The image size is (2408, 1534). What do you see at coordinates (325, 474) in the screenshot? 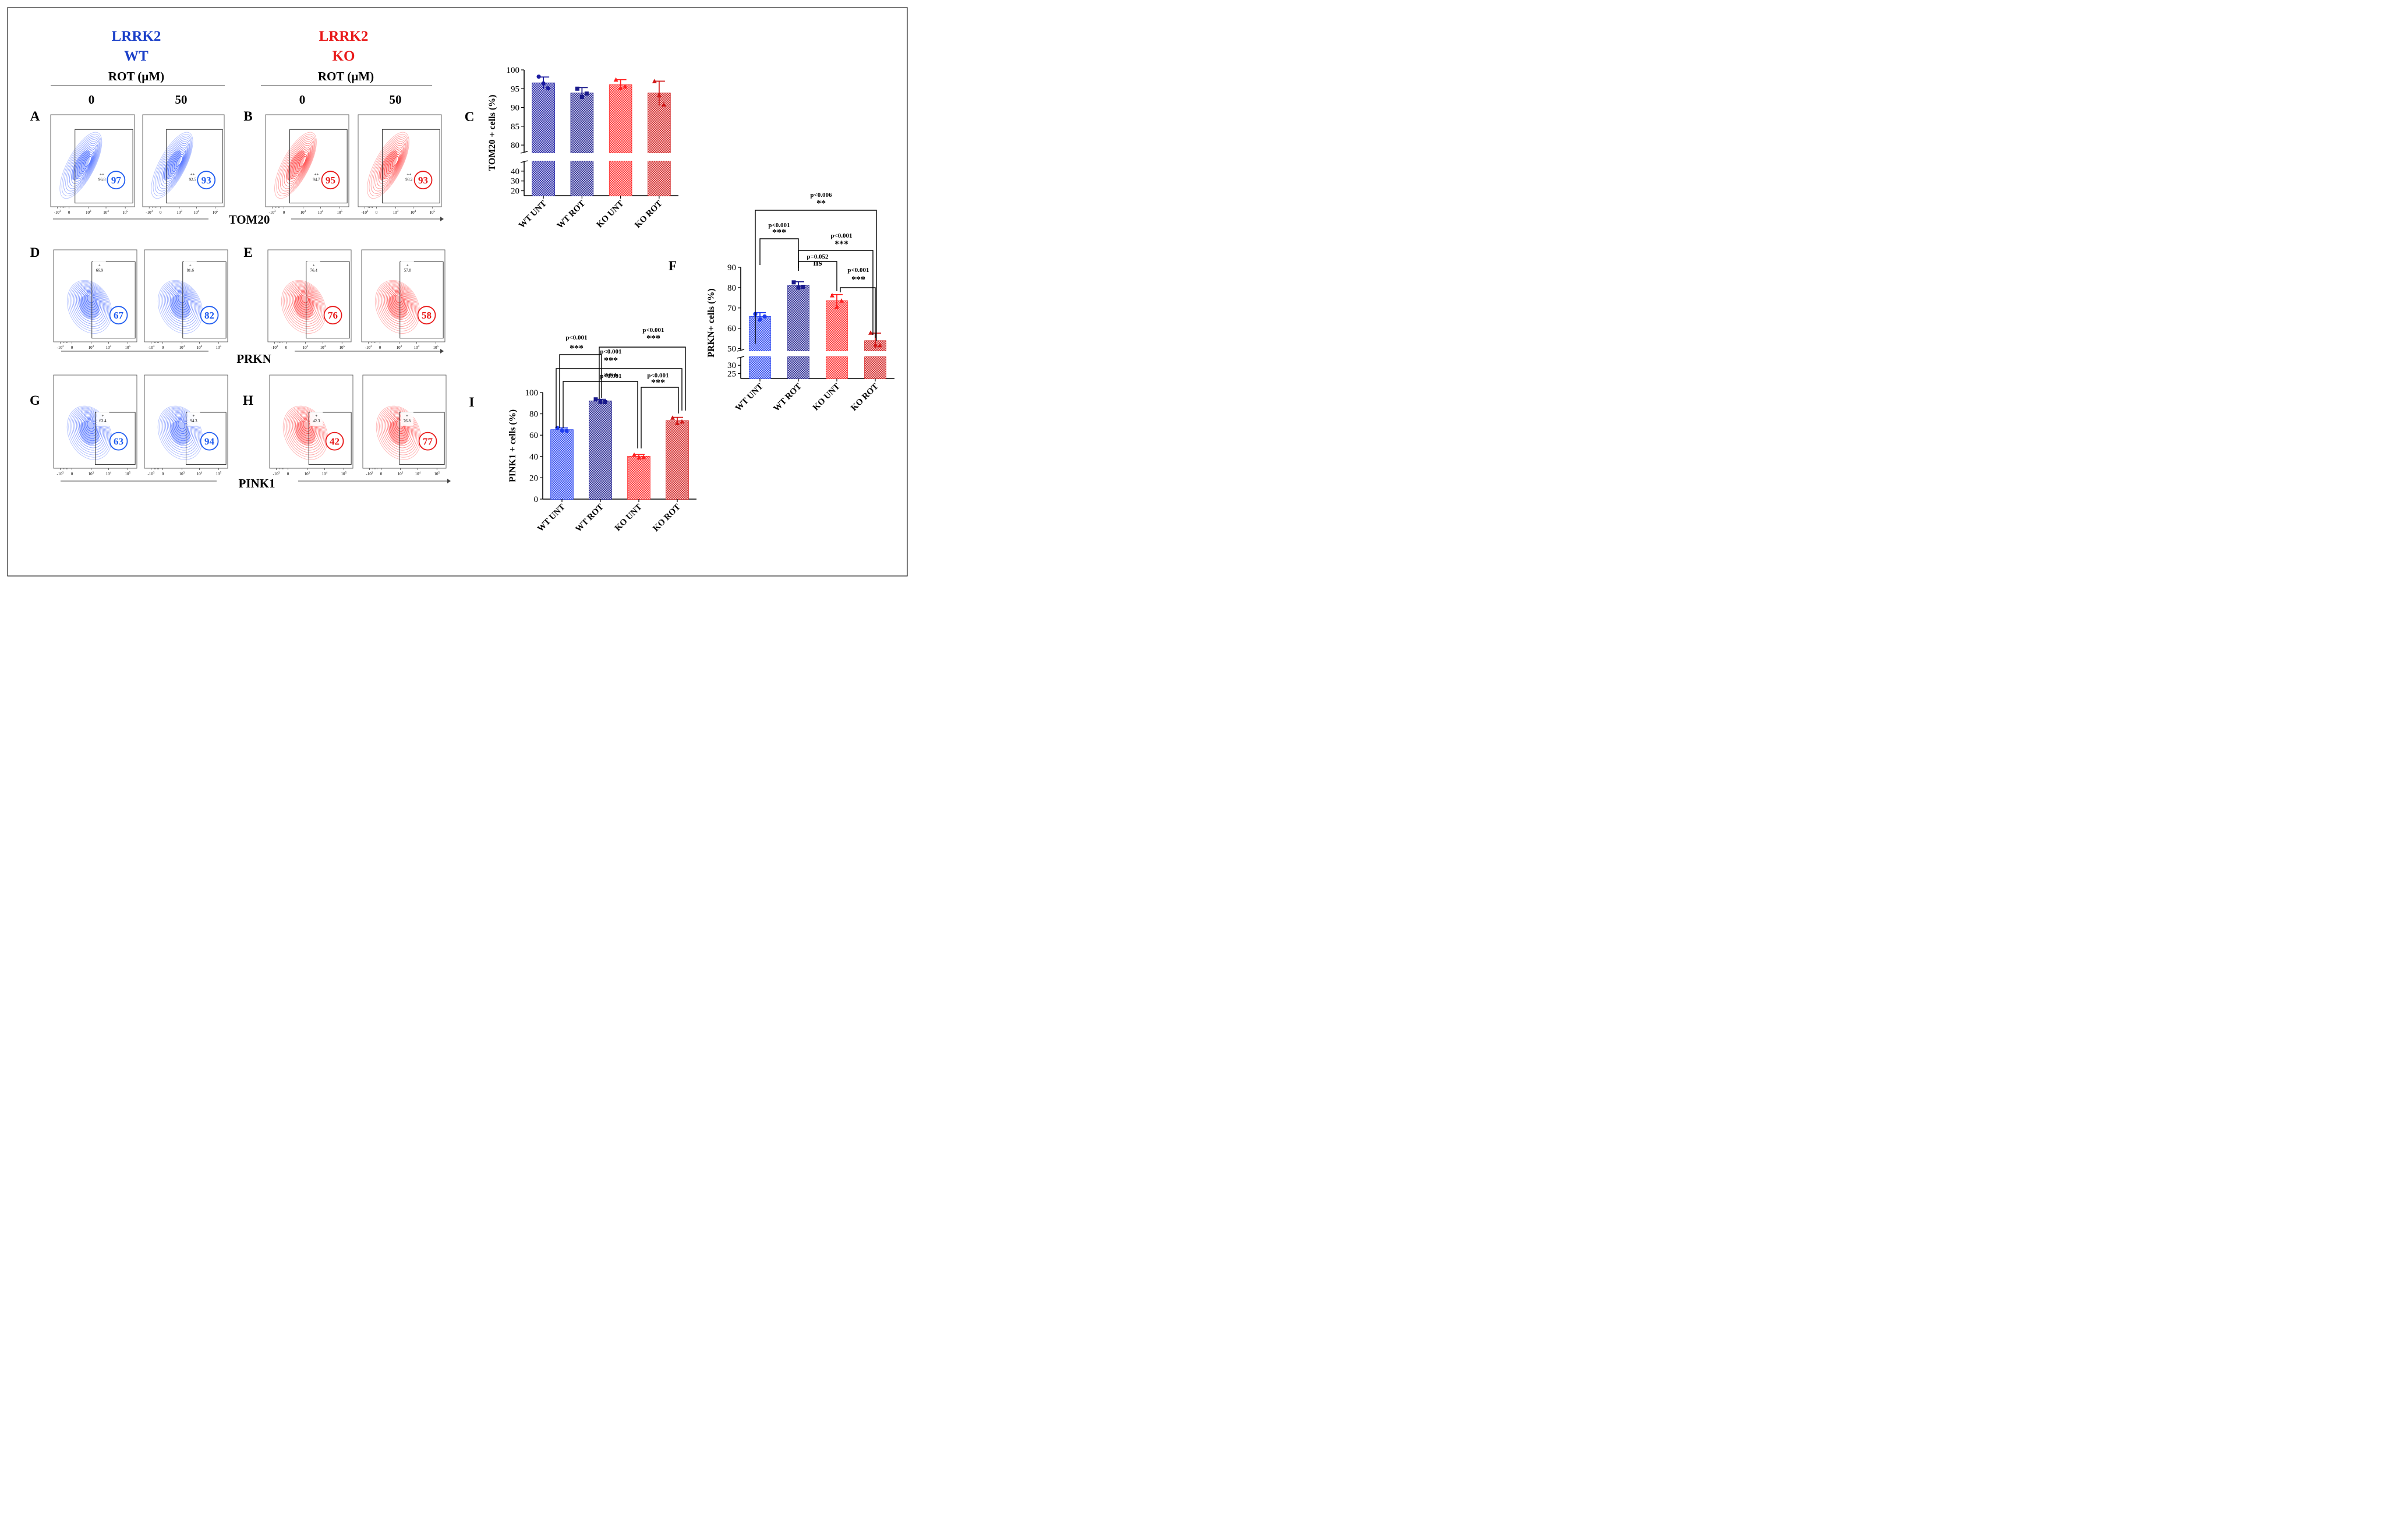
I see `x-tick-label: 104` at bounding box center [325, 474].